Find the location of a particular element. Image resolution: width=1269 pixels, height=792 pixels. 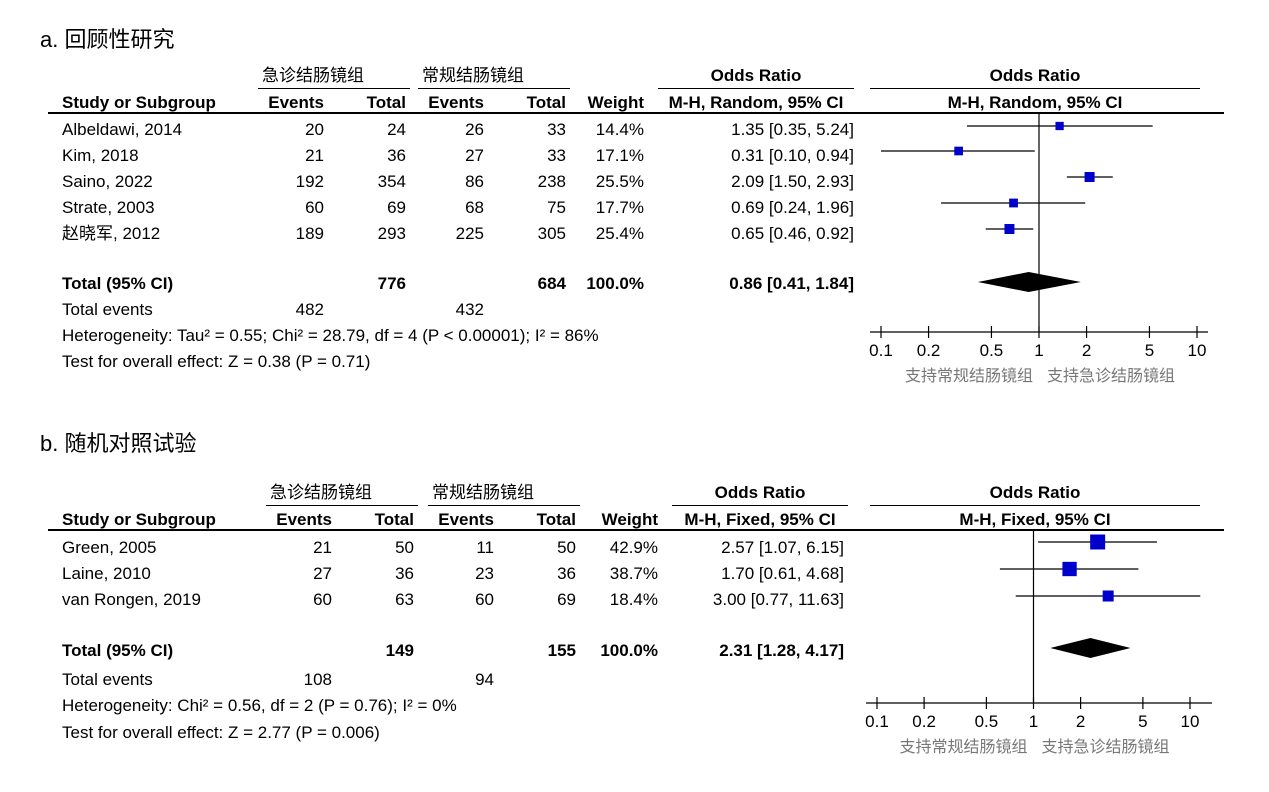

or-header: Odds Ratio is located at coordinates (756, 75).